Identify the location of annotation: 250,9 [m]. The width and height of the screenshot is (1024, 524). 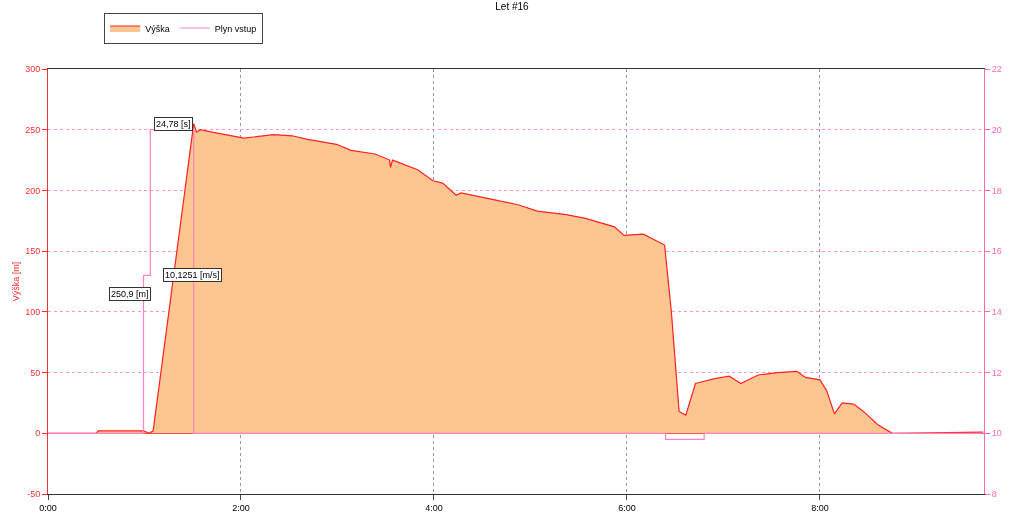
(130, 294).